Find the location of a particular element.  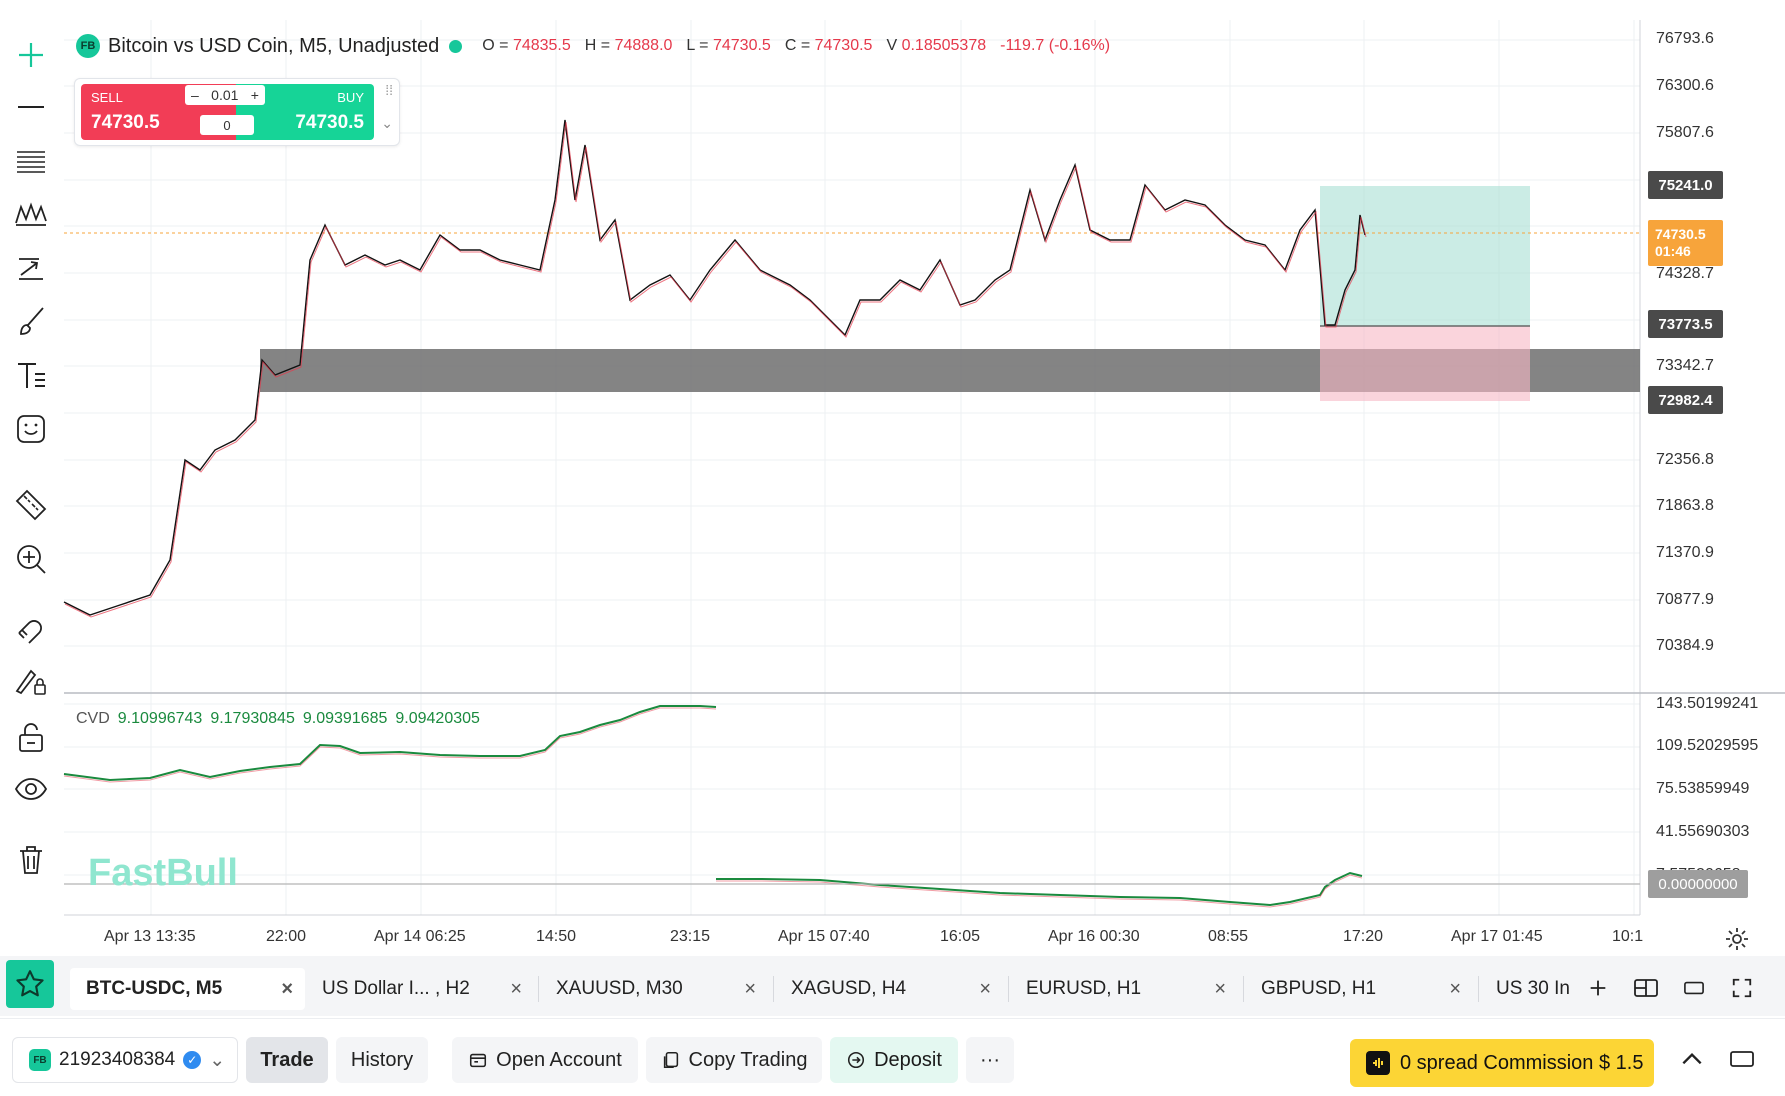

promo-banner: 0 spread Commission $ 1.5 is located at coordinates (1502, 1063).